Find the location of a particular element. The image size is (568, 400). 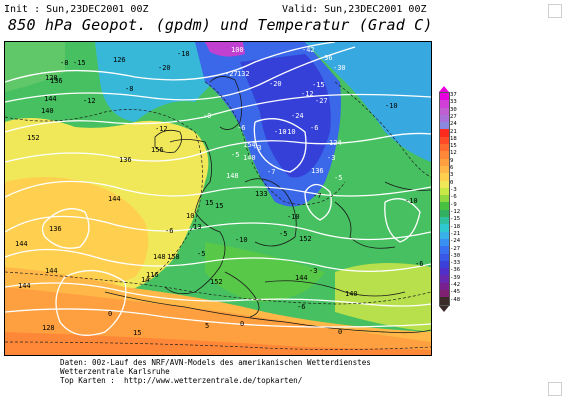

map-value-label: 148 is located at coordinates (232, 176).